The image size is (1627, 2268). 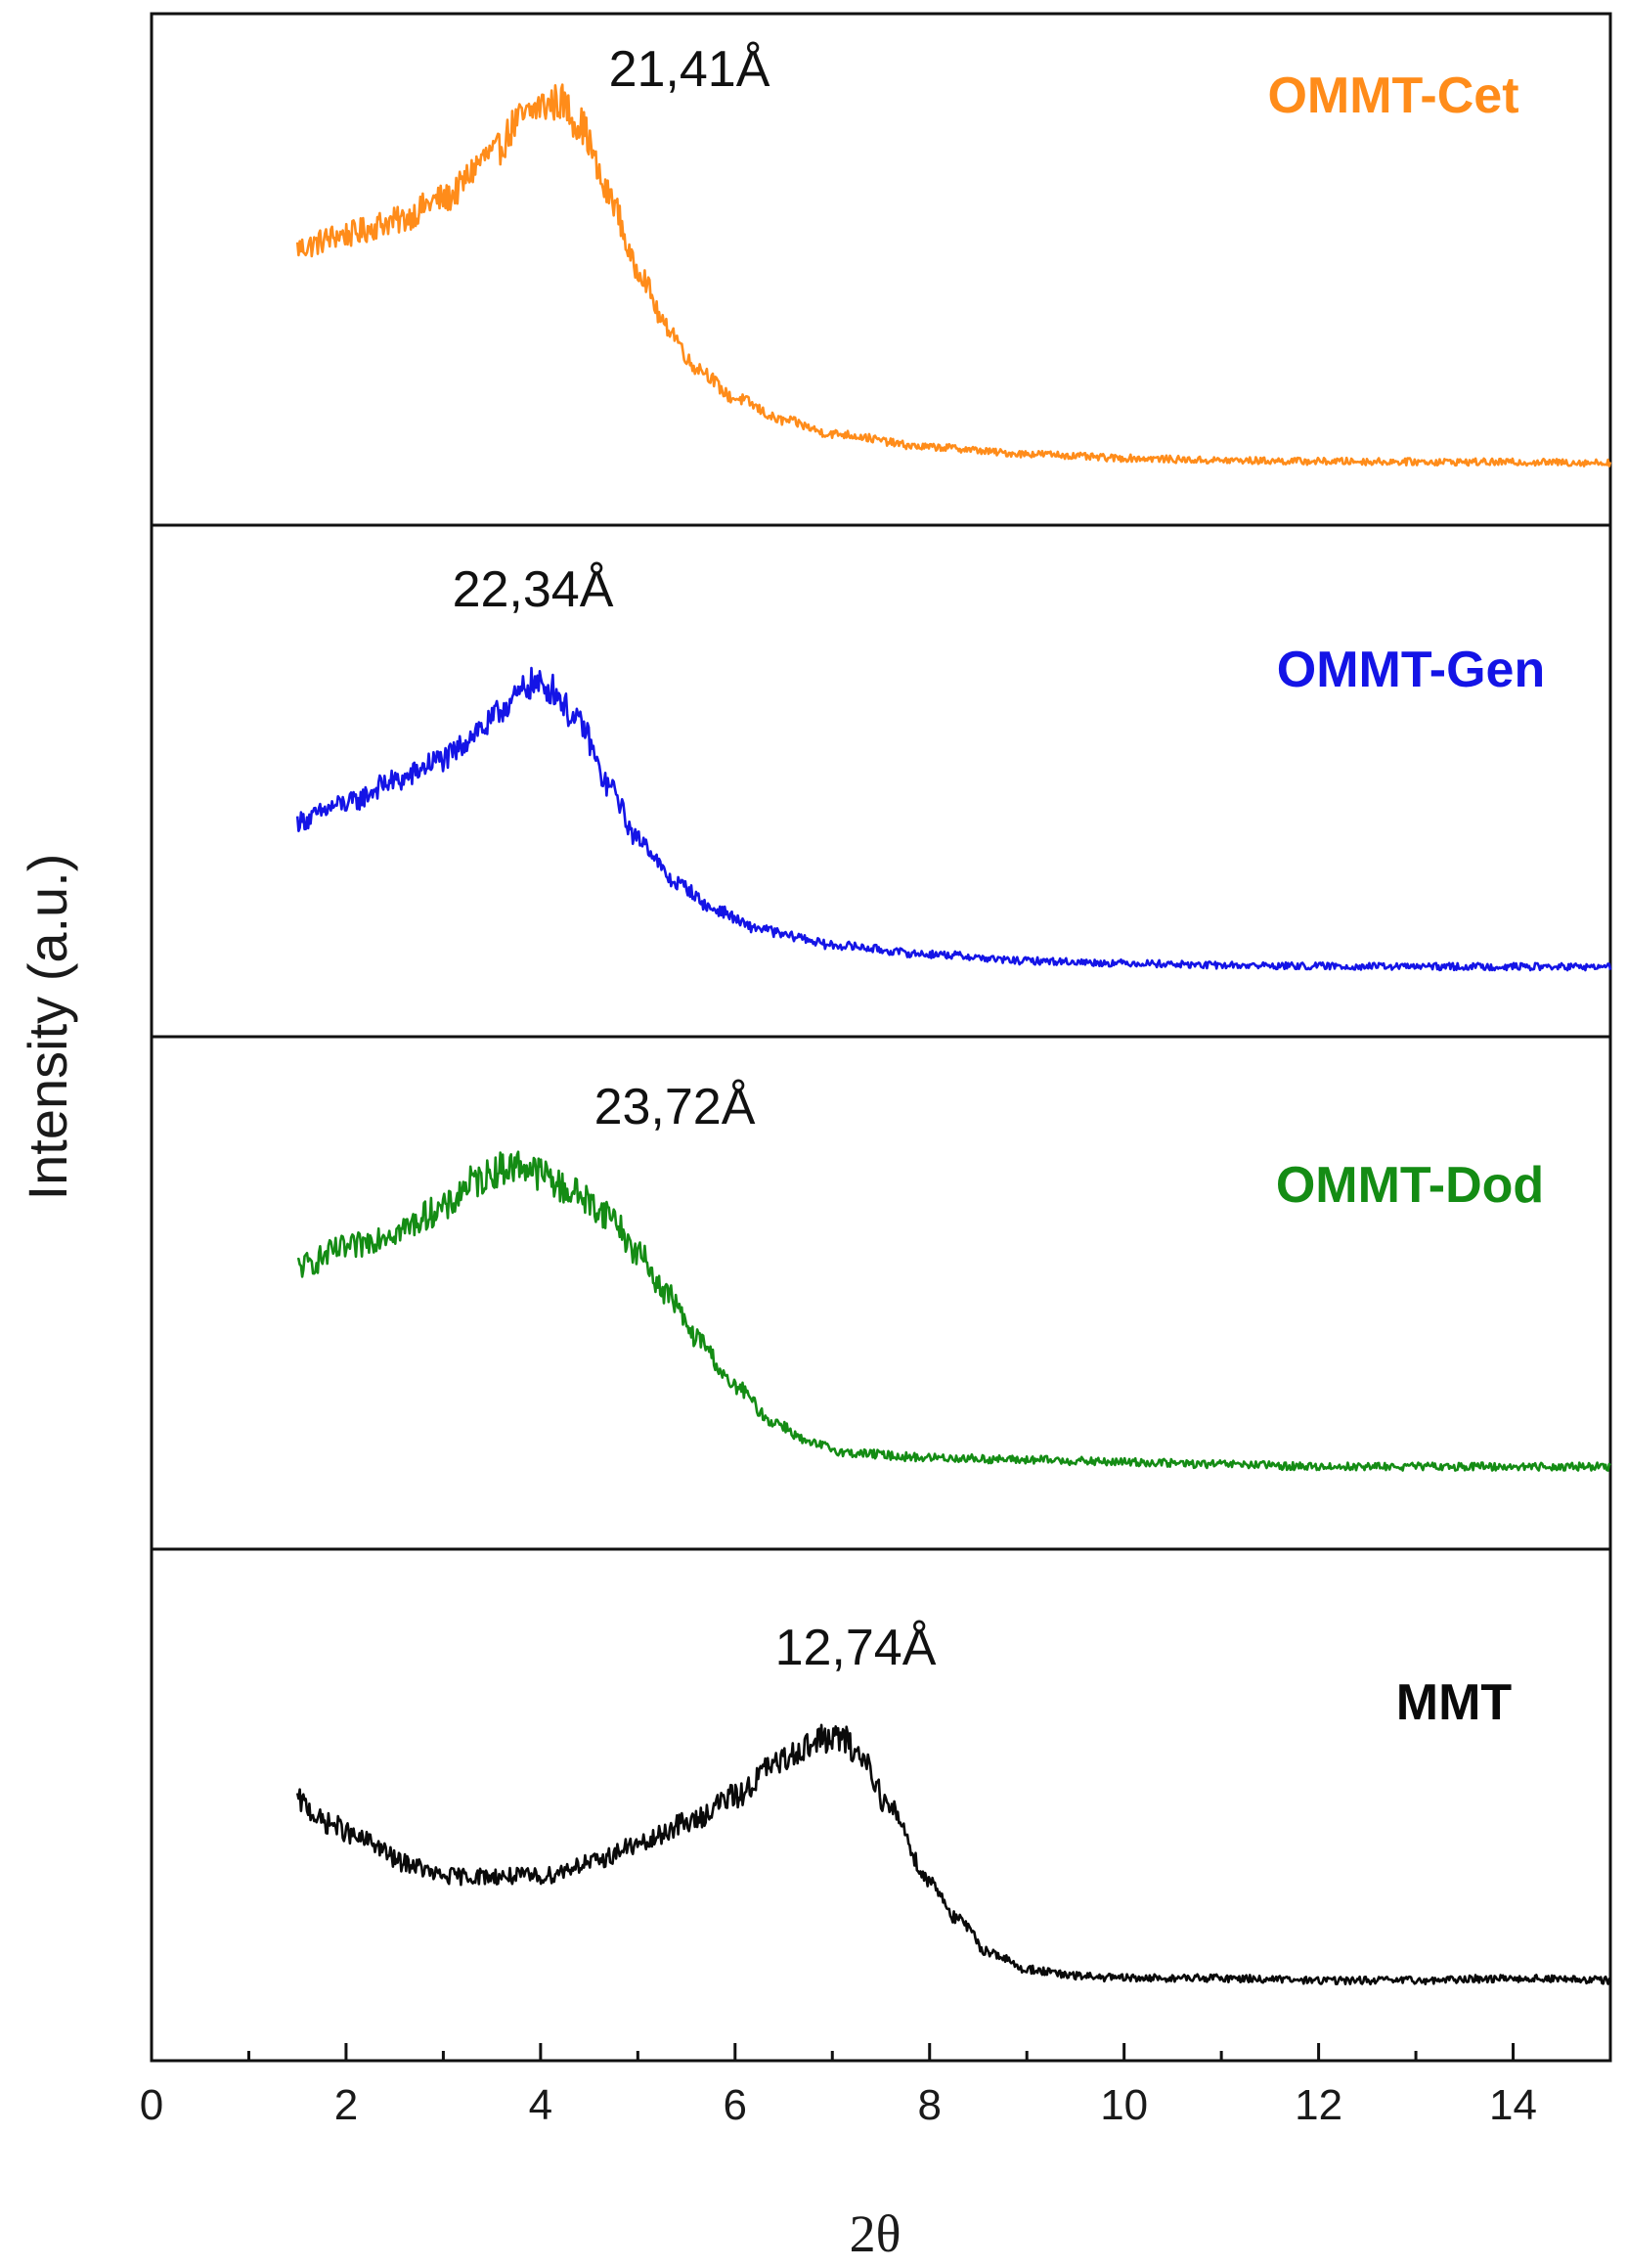 I want to click on series-label-ommt-gen: OMMT-Gen, so click(x=1411, y=670).